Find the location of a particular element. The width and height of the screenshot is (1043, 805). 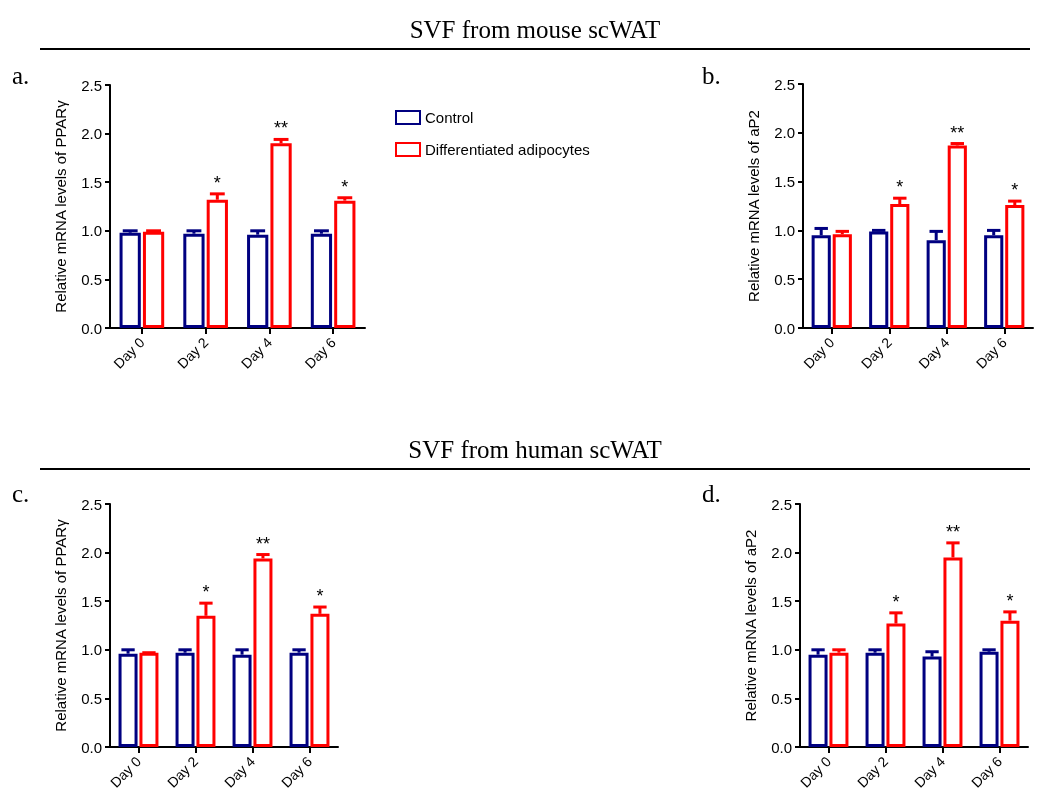

chart-subtitle: c. is located at coordinates (21, 494).